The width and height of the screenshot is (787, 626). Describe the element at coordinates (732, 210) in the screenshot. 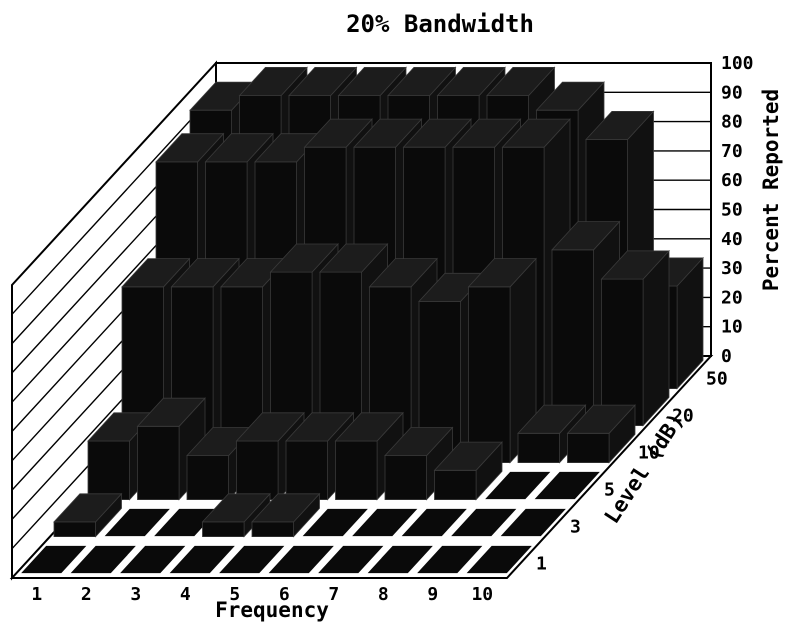

I see `z-tick-label: 50` at that location.